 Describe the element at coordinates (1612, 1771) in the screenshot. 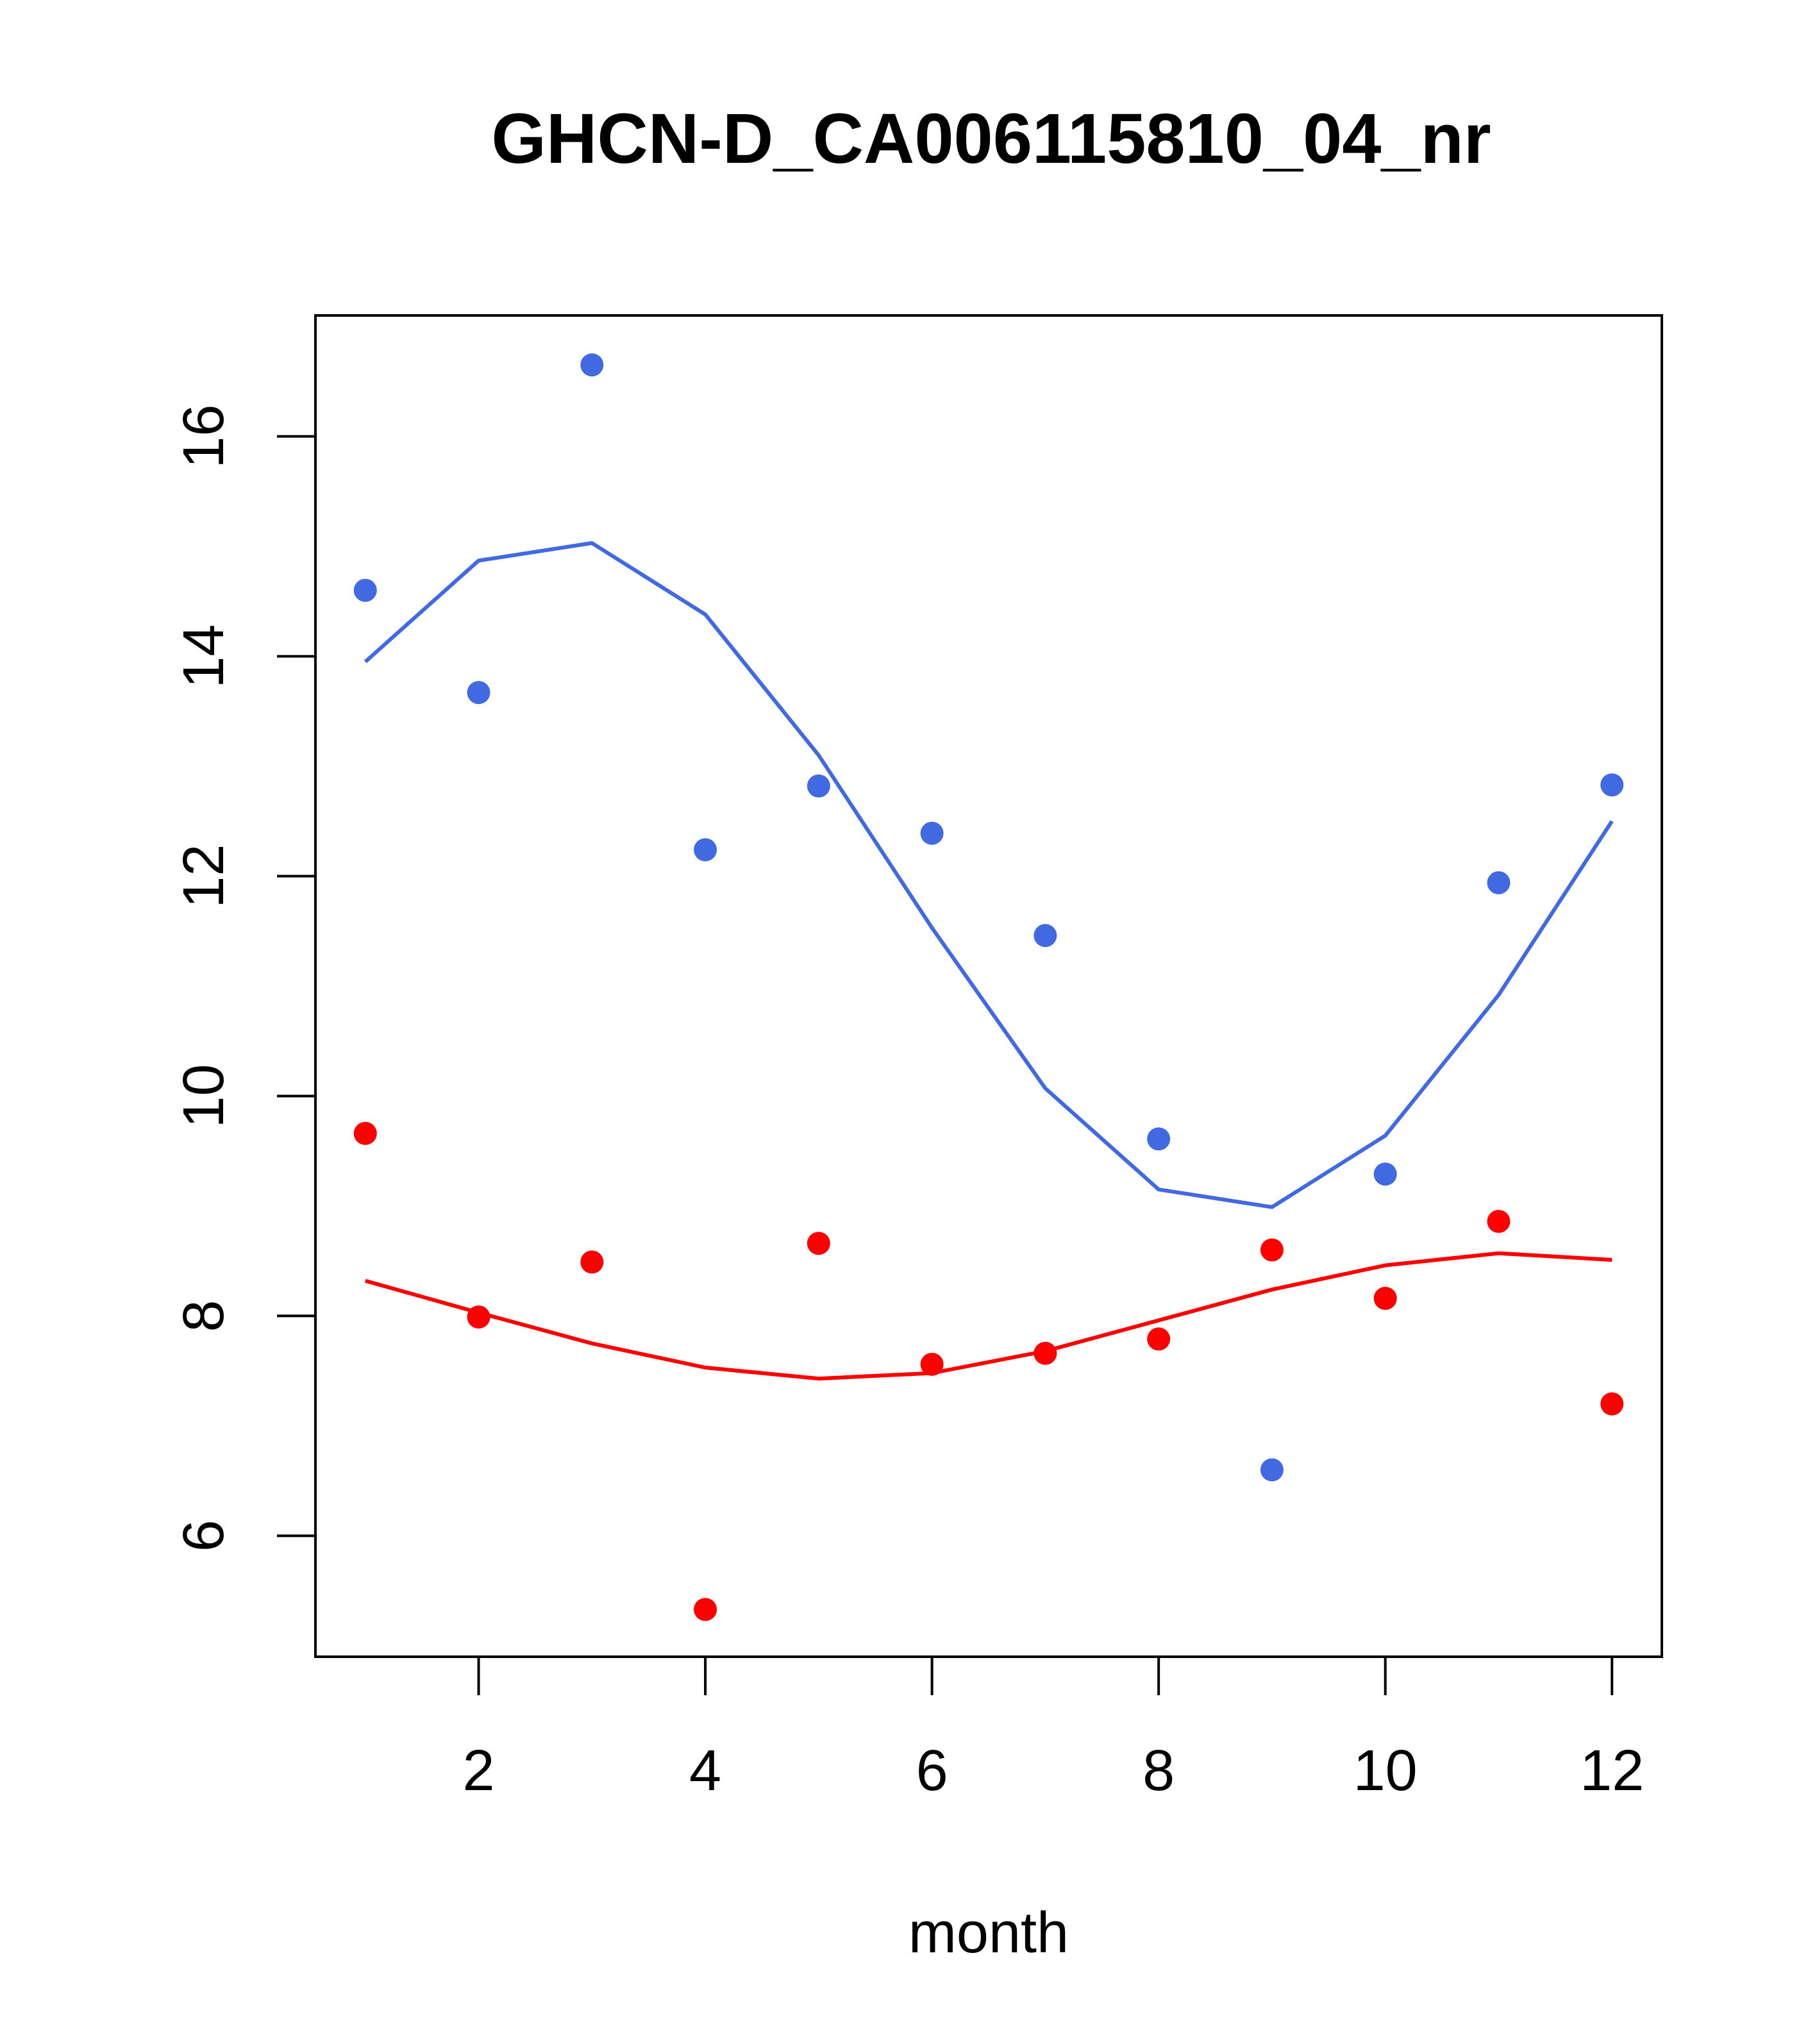

I see `x-tick-label-12: 12` at that location.